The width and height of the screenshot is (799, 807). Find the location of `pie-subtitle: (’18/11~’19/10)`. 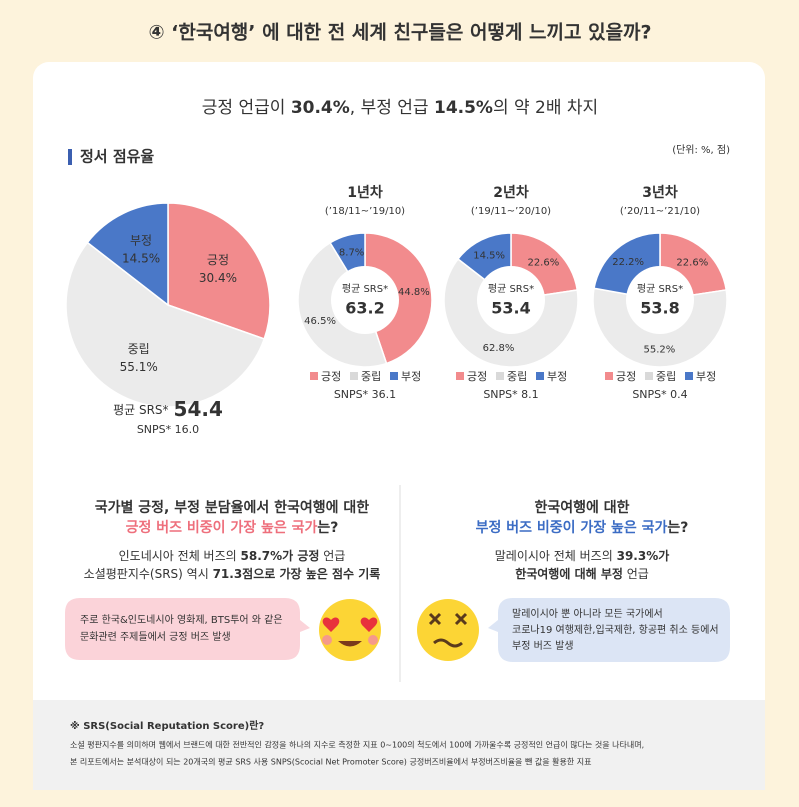

pie-subtitle: (’18/11~’19/10) is located at coordinates (365, 211).